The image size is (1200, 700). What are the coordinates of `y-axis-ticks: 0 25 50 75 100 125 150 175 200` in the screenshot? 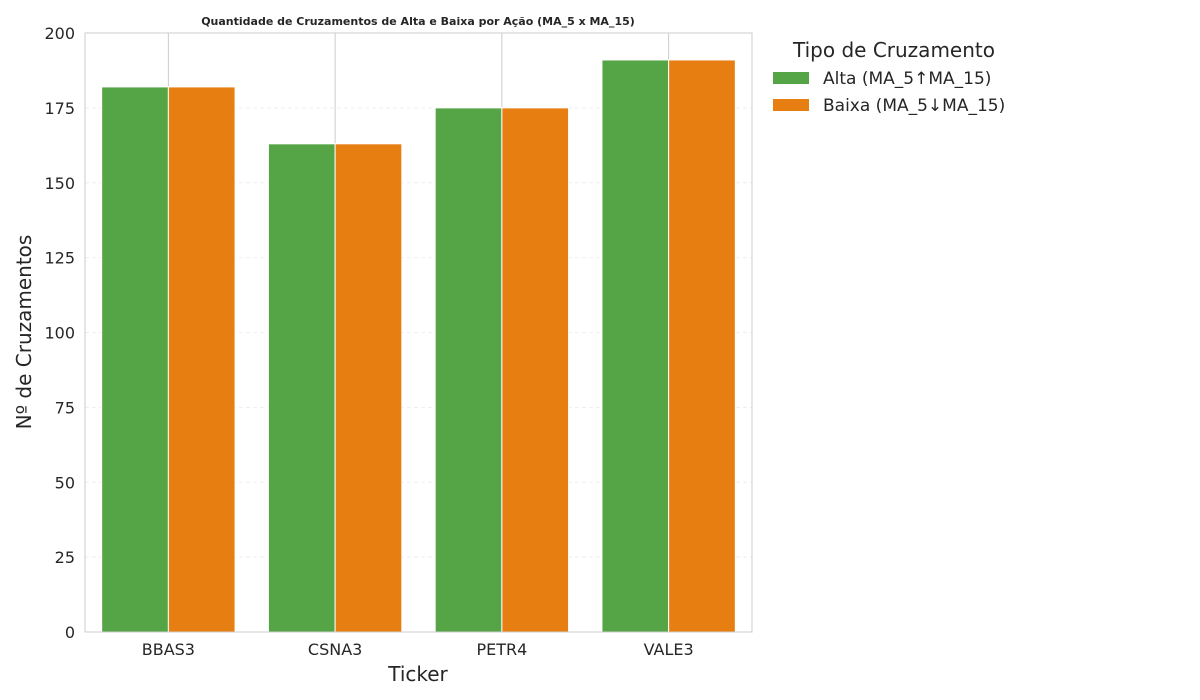 It's located at (59, 333).